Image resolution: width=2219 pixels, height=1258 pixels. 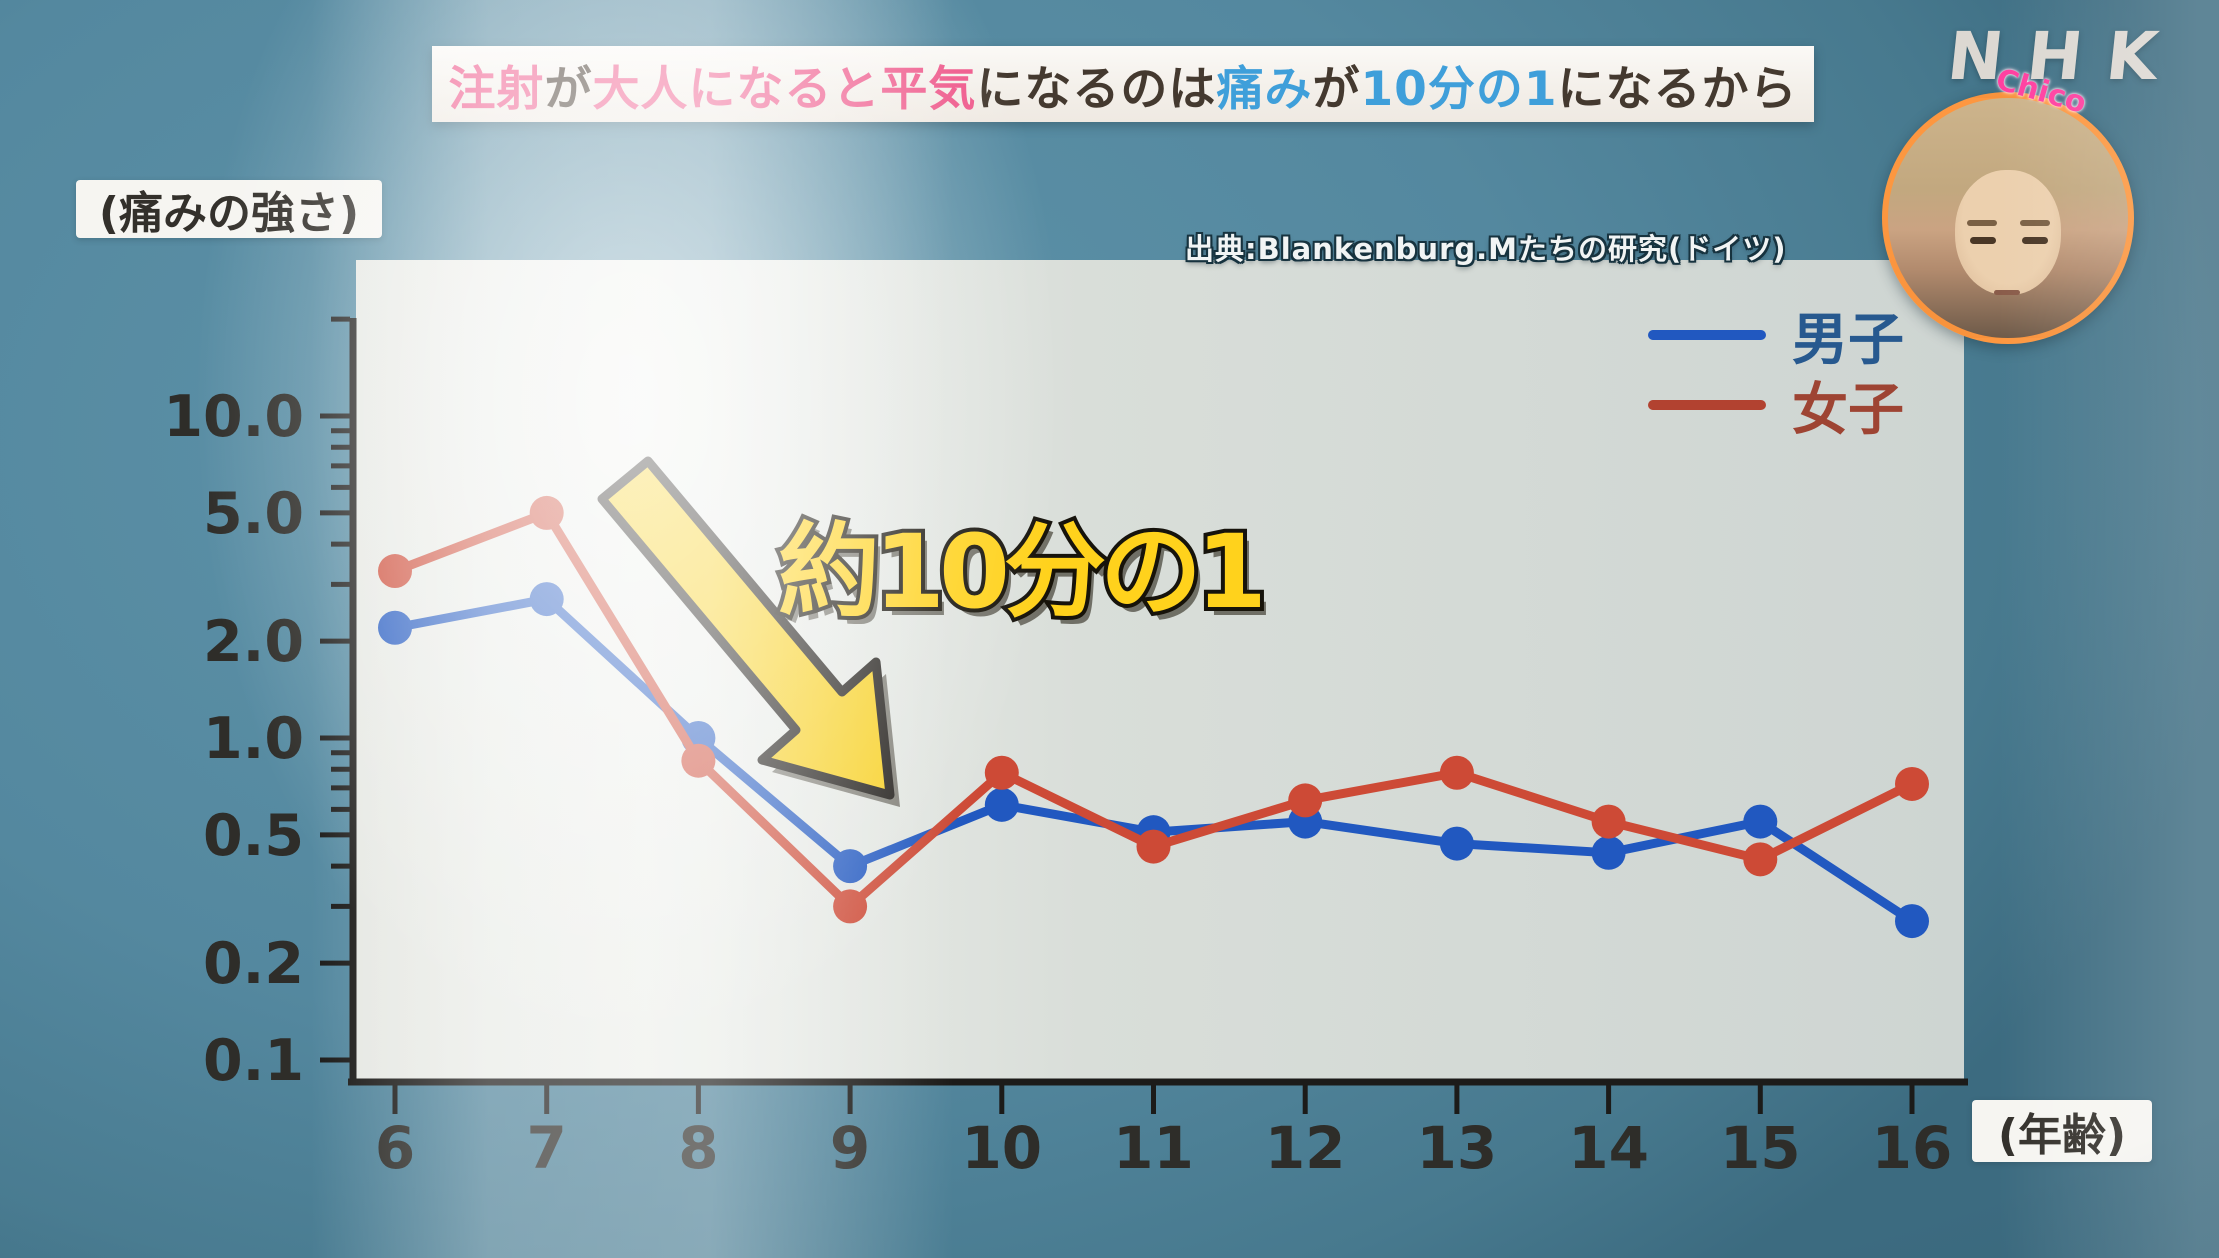 I want to click on headline-banner: 注射が大人になると平気になるのは痛みが10分の1になるから, so click(x=1123, y=84).